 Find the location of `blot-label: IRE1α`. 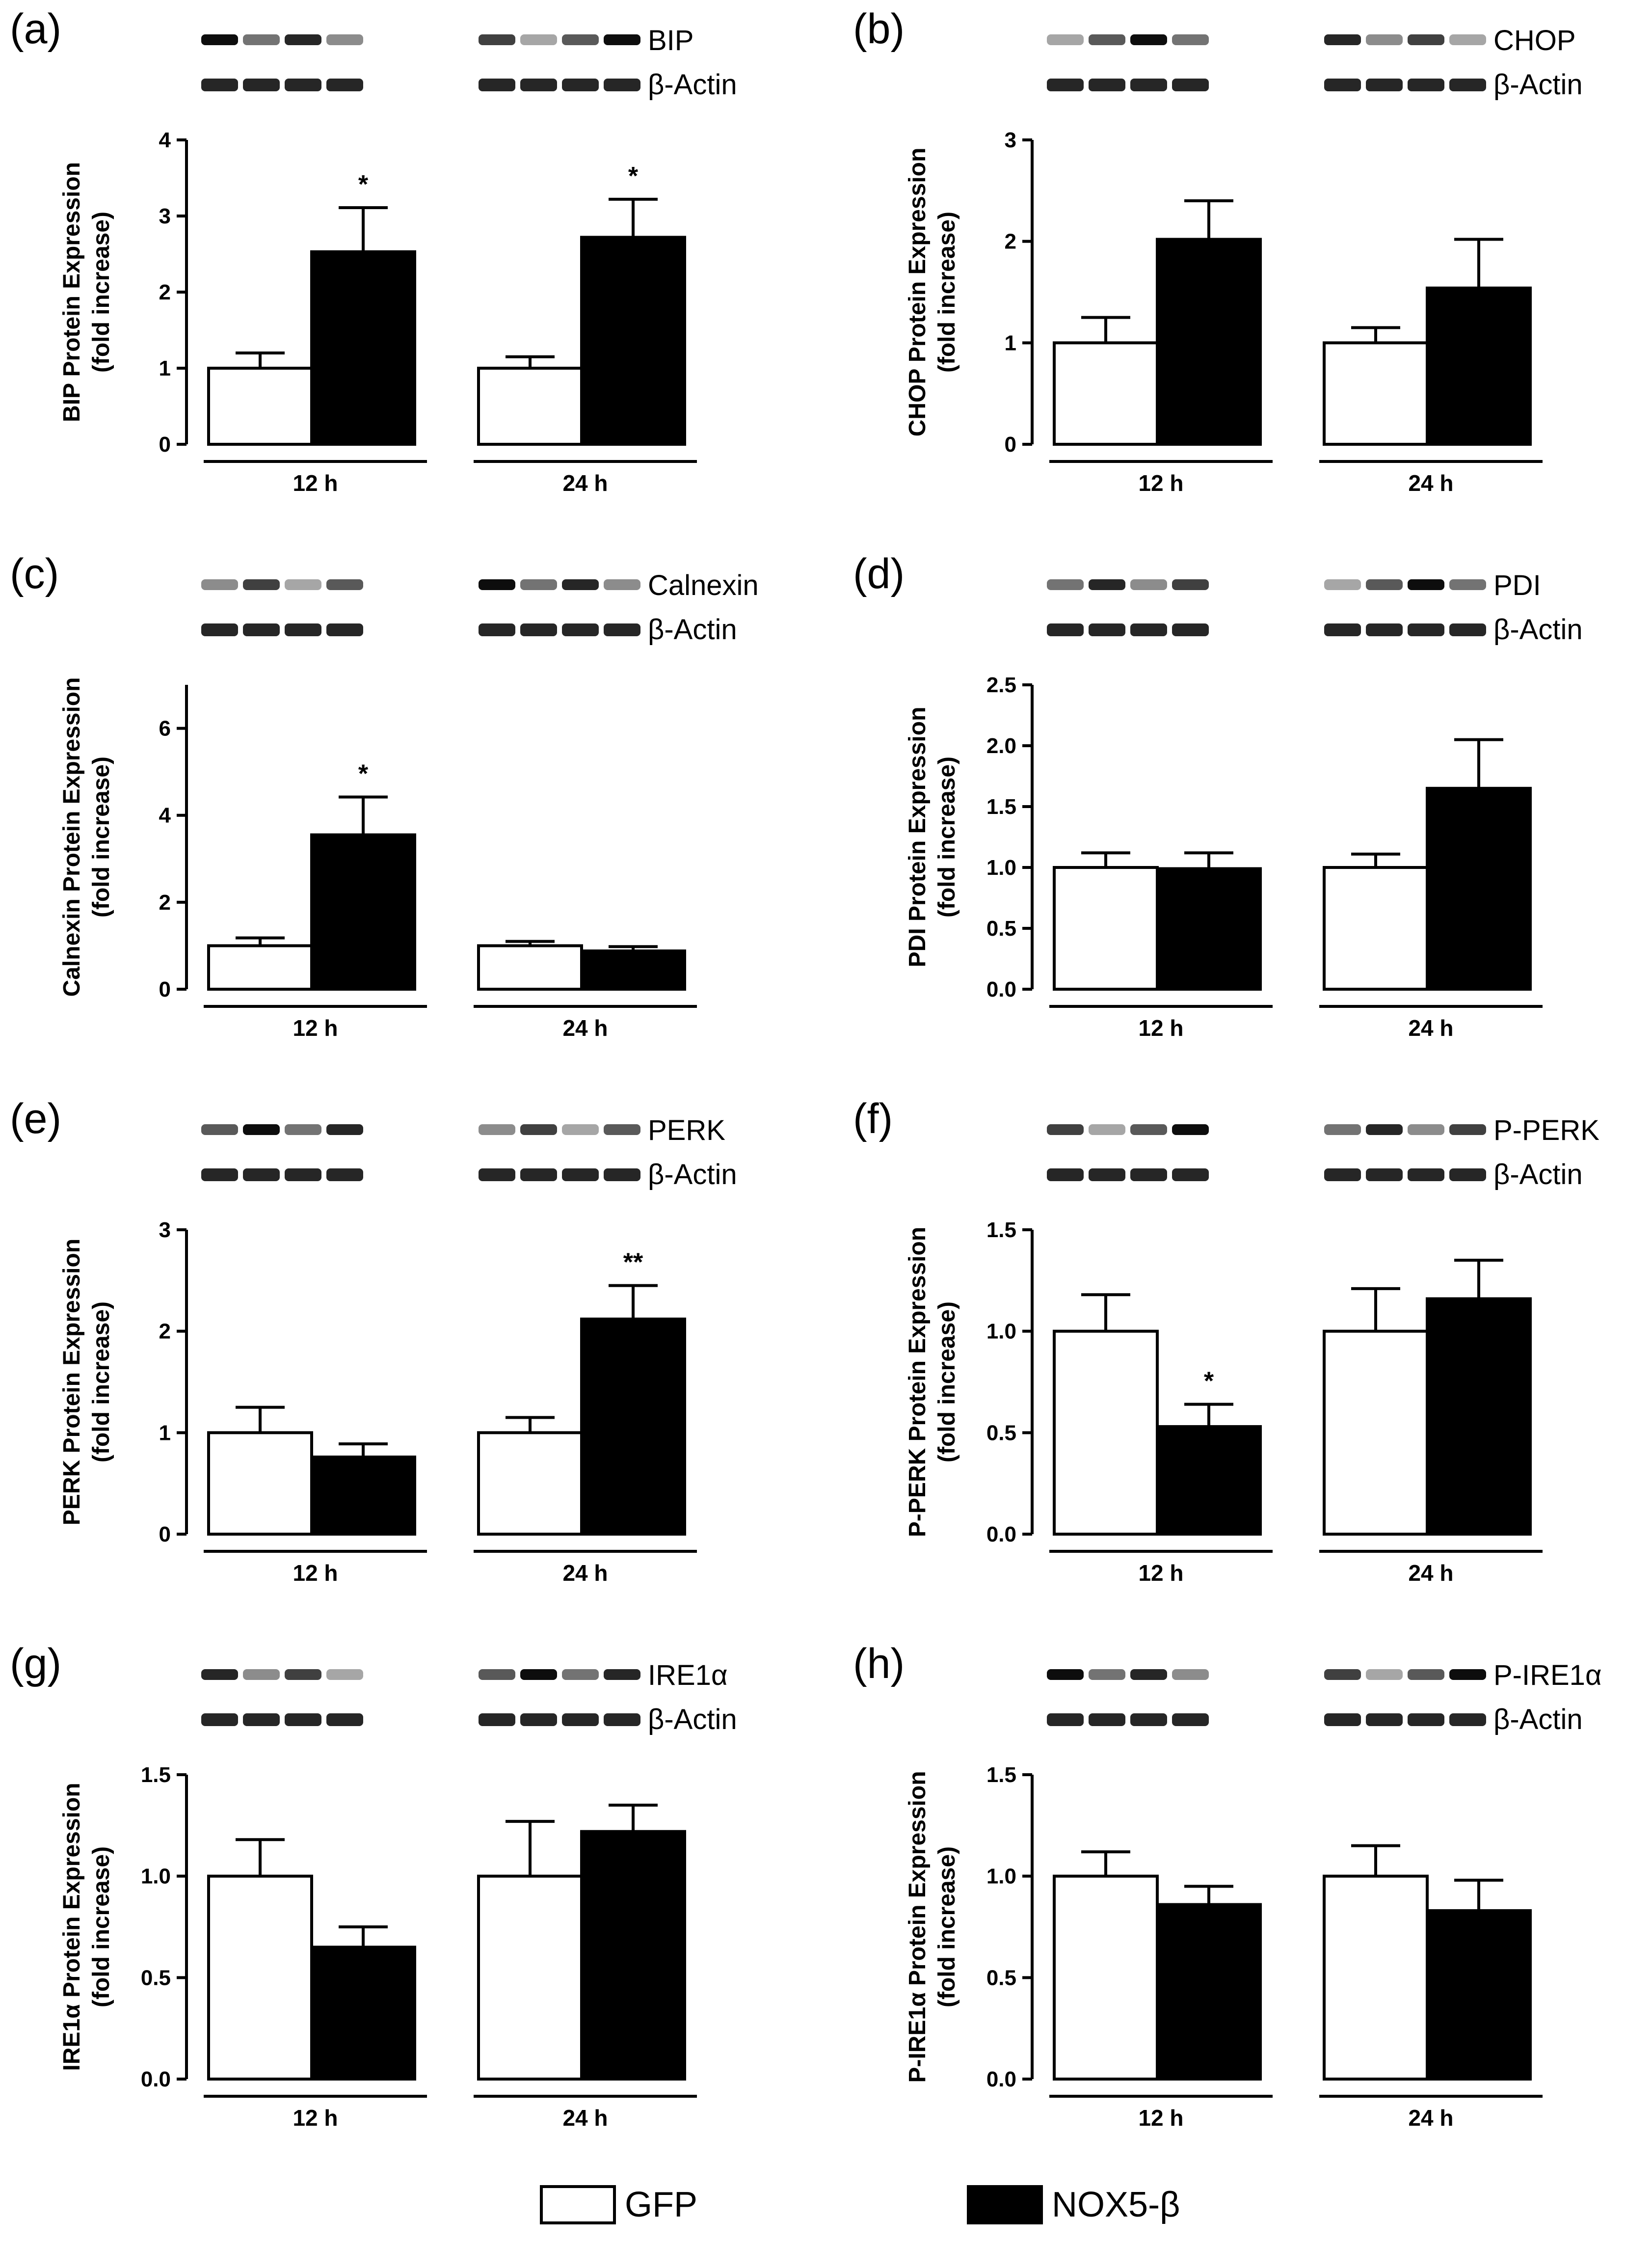

blot-label: IRE1α is located at coordinates (687, 1675).